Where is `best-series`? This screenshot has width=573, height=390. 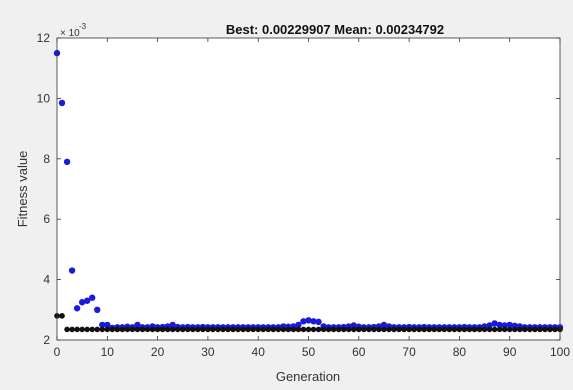 best-series is located at coordinates (308, 323).